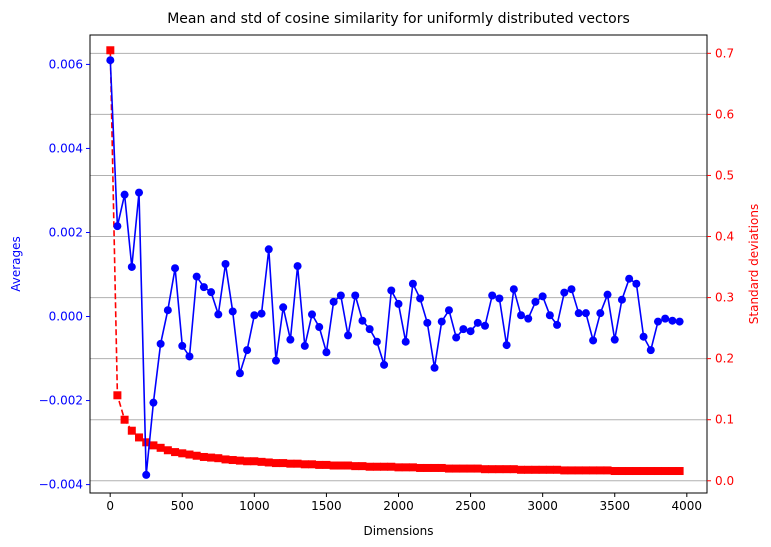 The height and width of the screenshot is (547, 771). Describe the element at coordinates (724, 175) in the screenshot. I see `y-right-tick-label: 0.5` at that location.